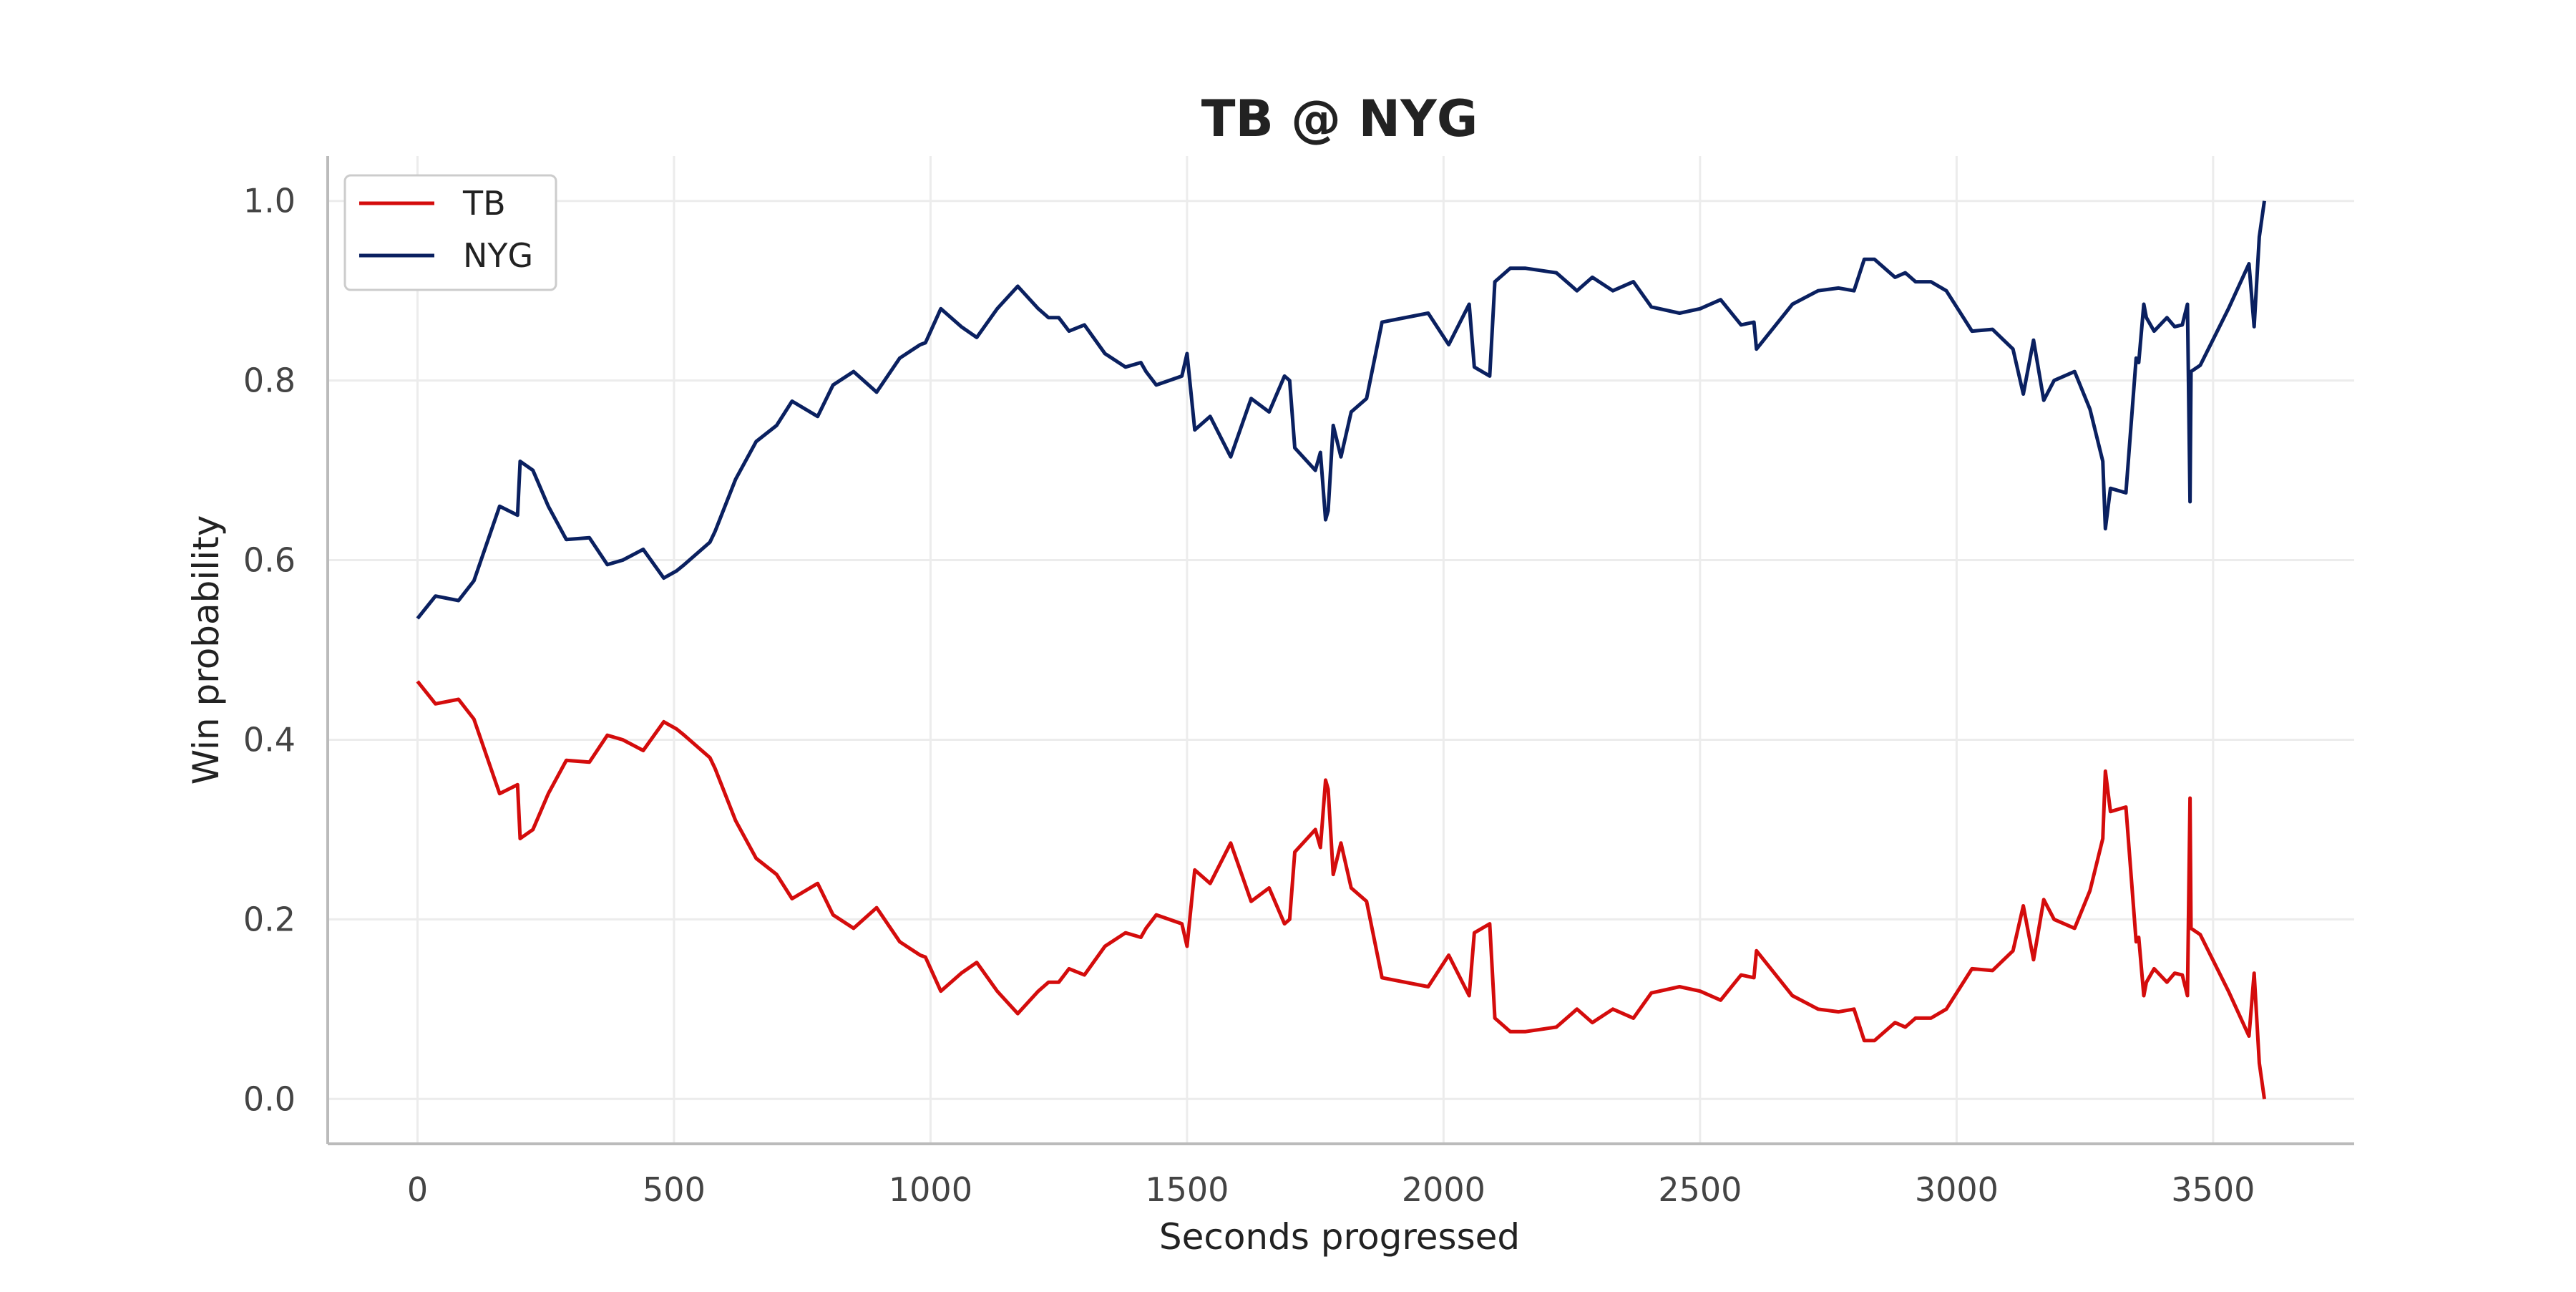  What do you see at coordinates (269, 919) in the screenshot?
I see `y-tick-label: 0.2` at bounding box center [269, 919].